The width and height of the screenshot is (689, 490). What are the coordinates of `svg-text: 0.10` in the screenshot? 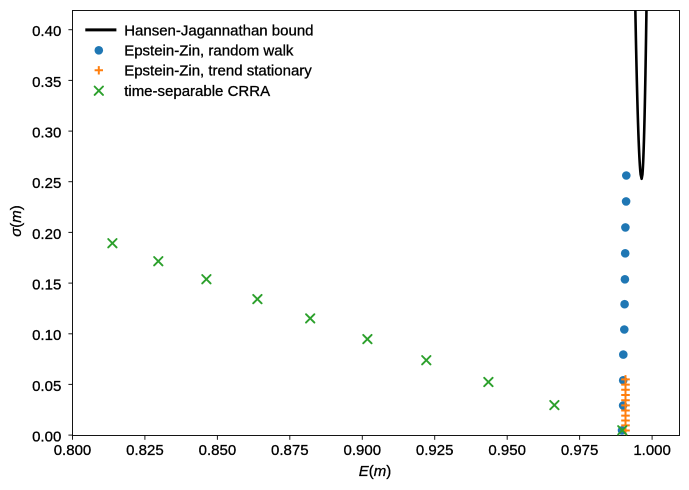 It's located at (46, 335).